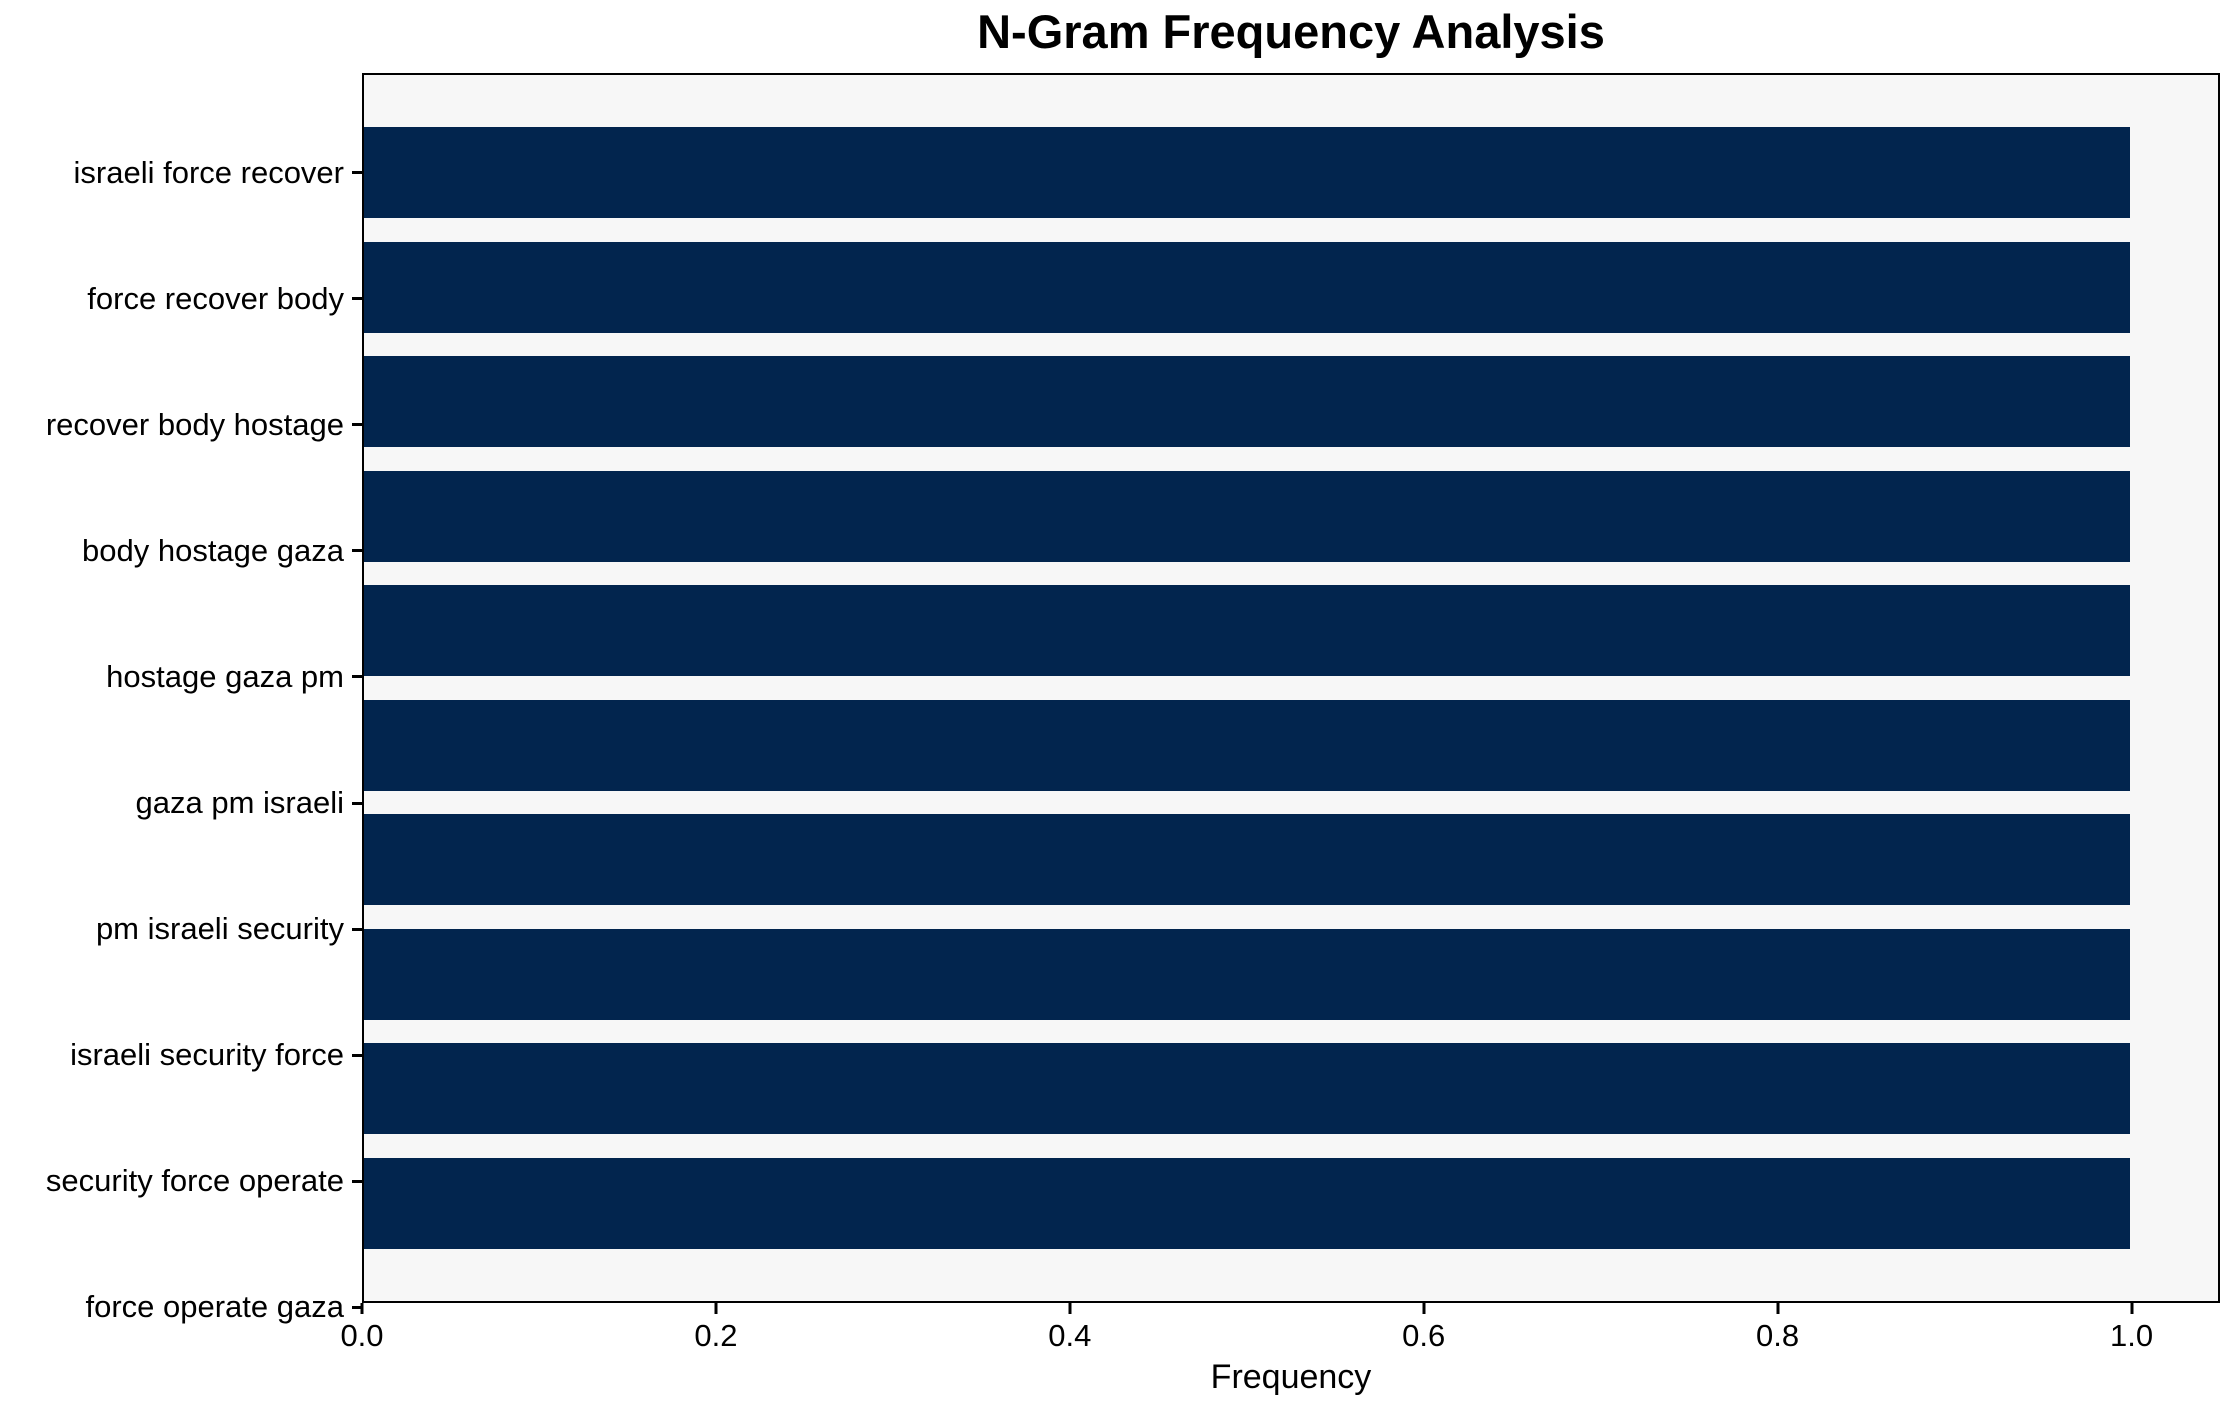 The width and height of the screenshot is (2240, 1414). Describe the element at coordinates (194, 424) in the screenshot. I see `y-tick-label: recover body hostage` at that location.